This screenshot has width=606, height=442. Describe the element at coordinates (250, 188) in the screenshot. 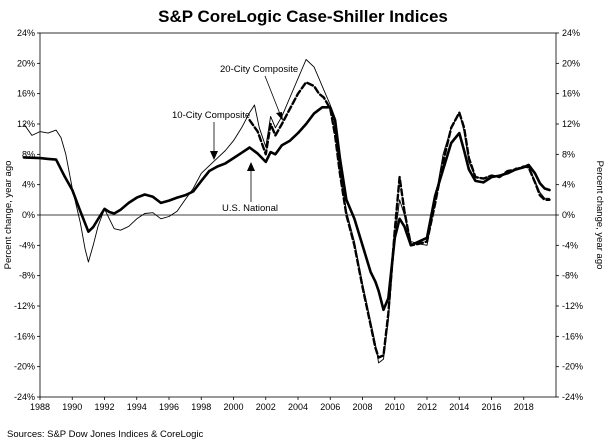

I see `annotation-us-national: U.S. National` at that location.